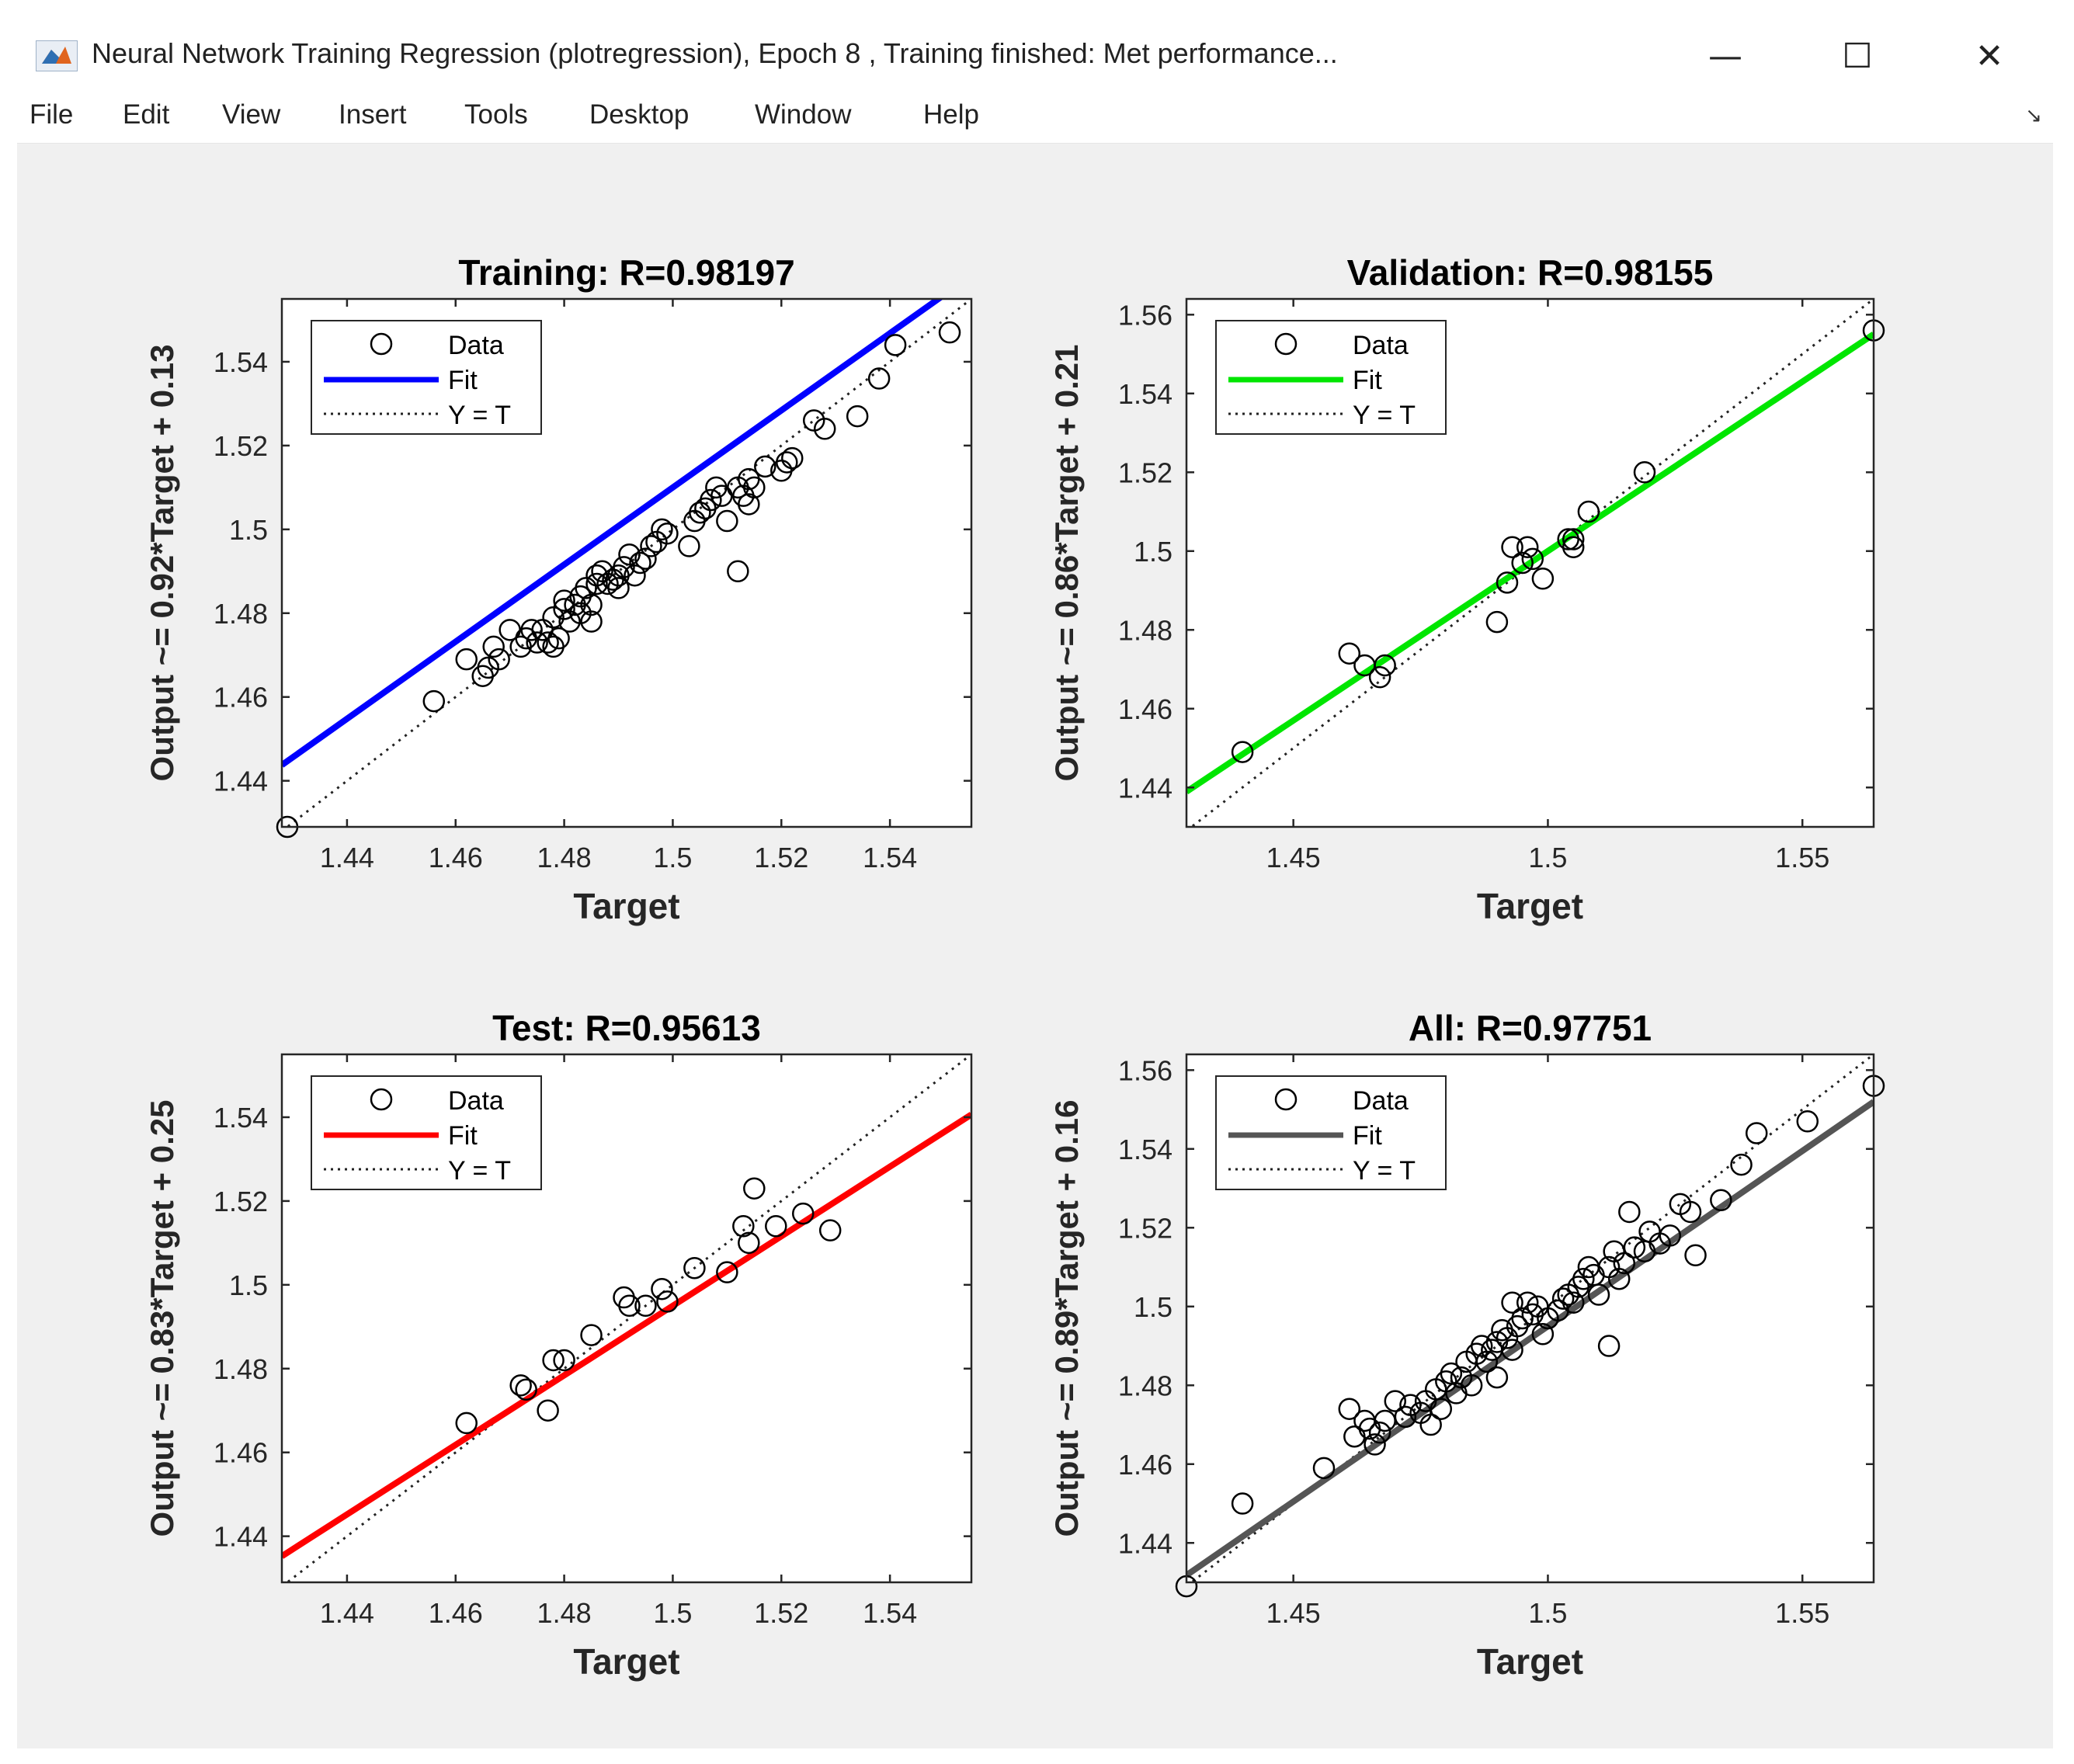 The width and height of the screenshot is (2074, 1764). Describe the element at coordinates (241, 1202) in the screenshot. I see `y-tick-label: 1.52` at that location.